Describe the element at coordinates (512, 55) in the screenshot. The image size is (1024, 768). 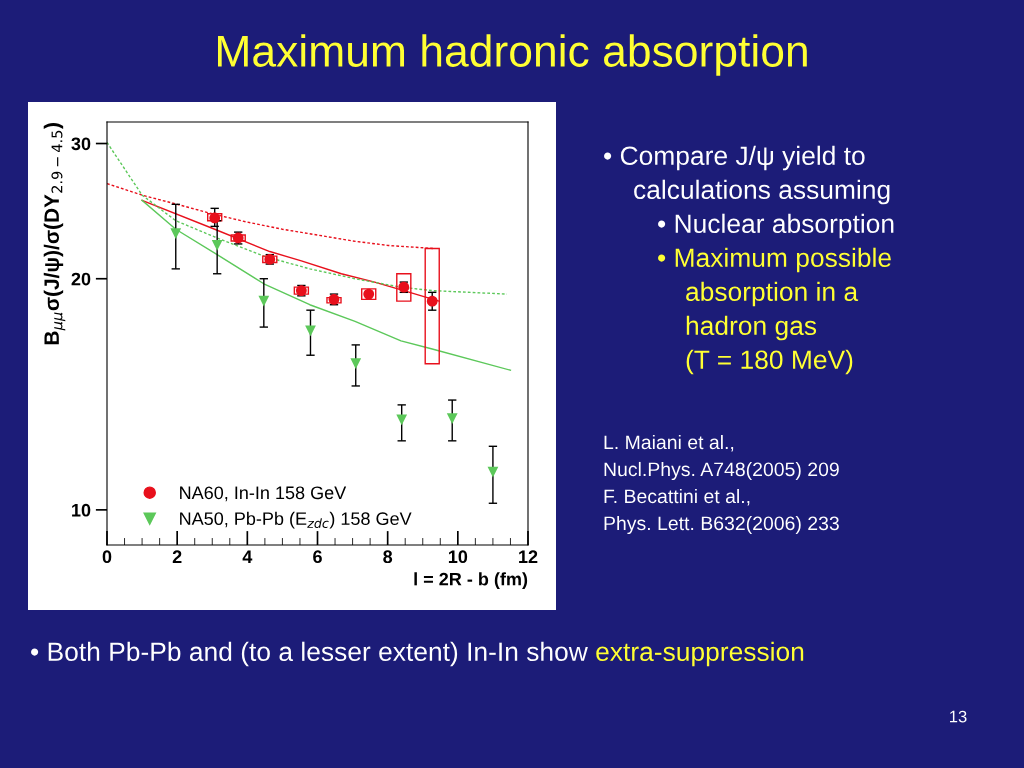
I see `chart-title: Maximum hadronic absorption` at that location.